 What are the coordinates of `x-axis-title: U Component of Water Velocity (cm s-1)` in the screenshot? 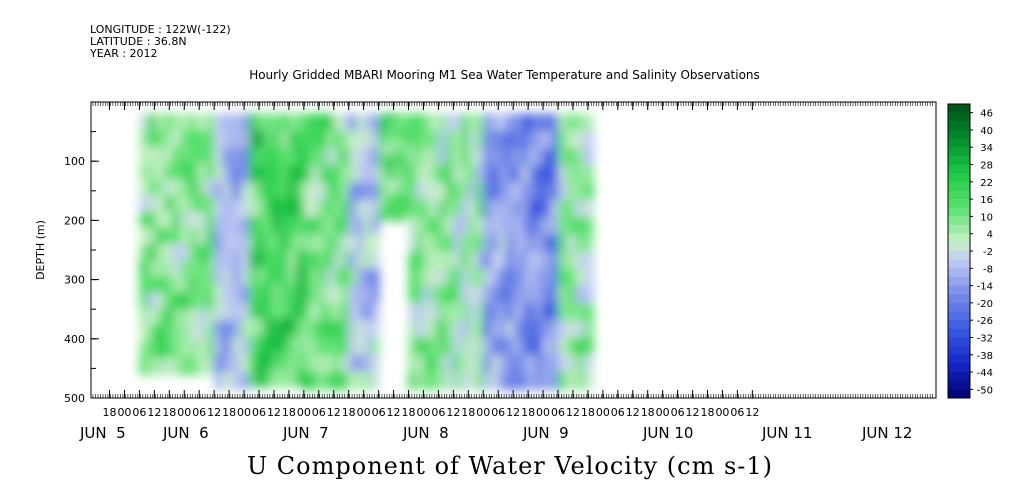 It's located at (510, 466).